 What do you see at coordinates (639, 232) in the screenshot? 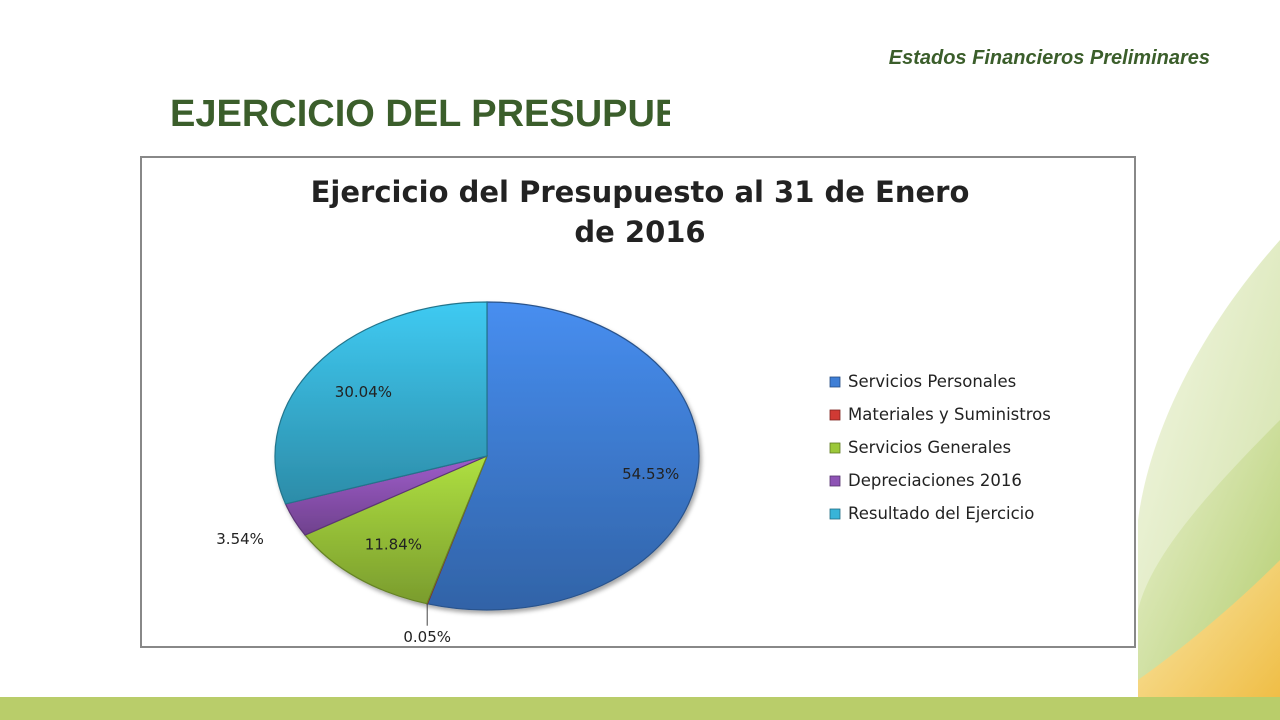
I see `chart-title-line-2: de 2016` at bounding box center [639, 232].